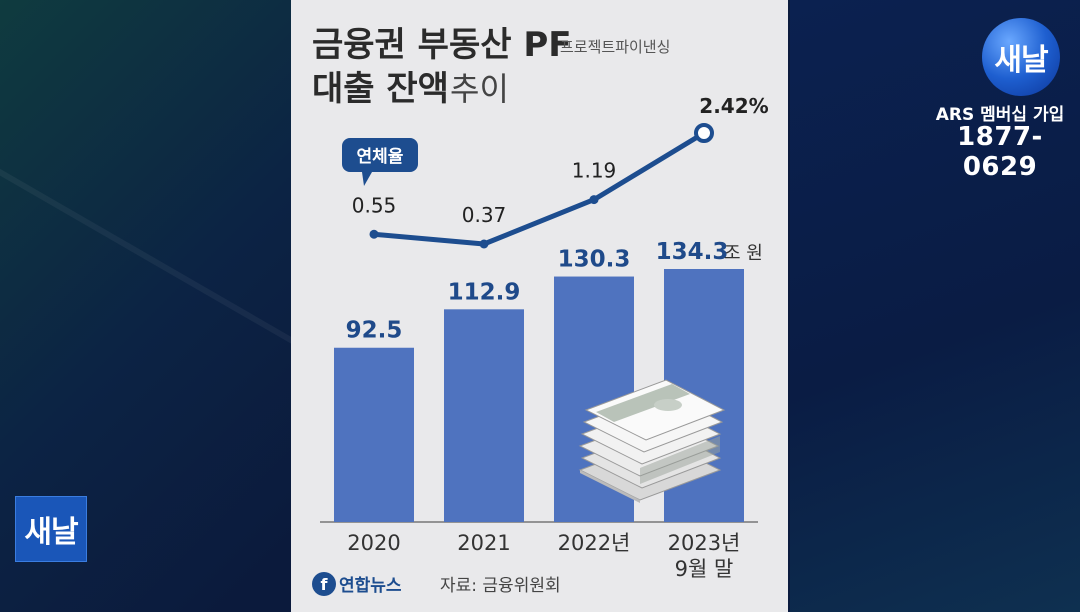  Describe the element at coordinates (704, 543) in the screenshot. I see `x-tick-label-3: 2023년` at that location.